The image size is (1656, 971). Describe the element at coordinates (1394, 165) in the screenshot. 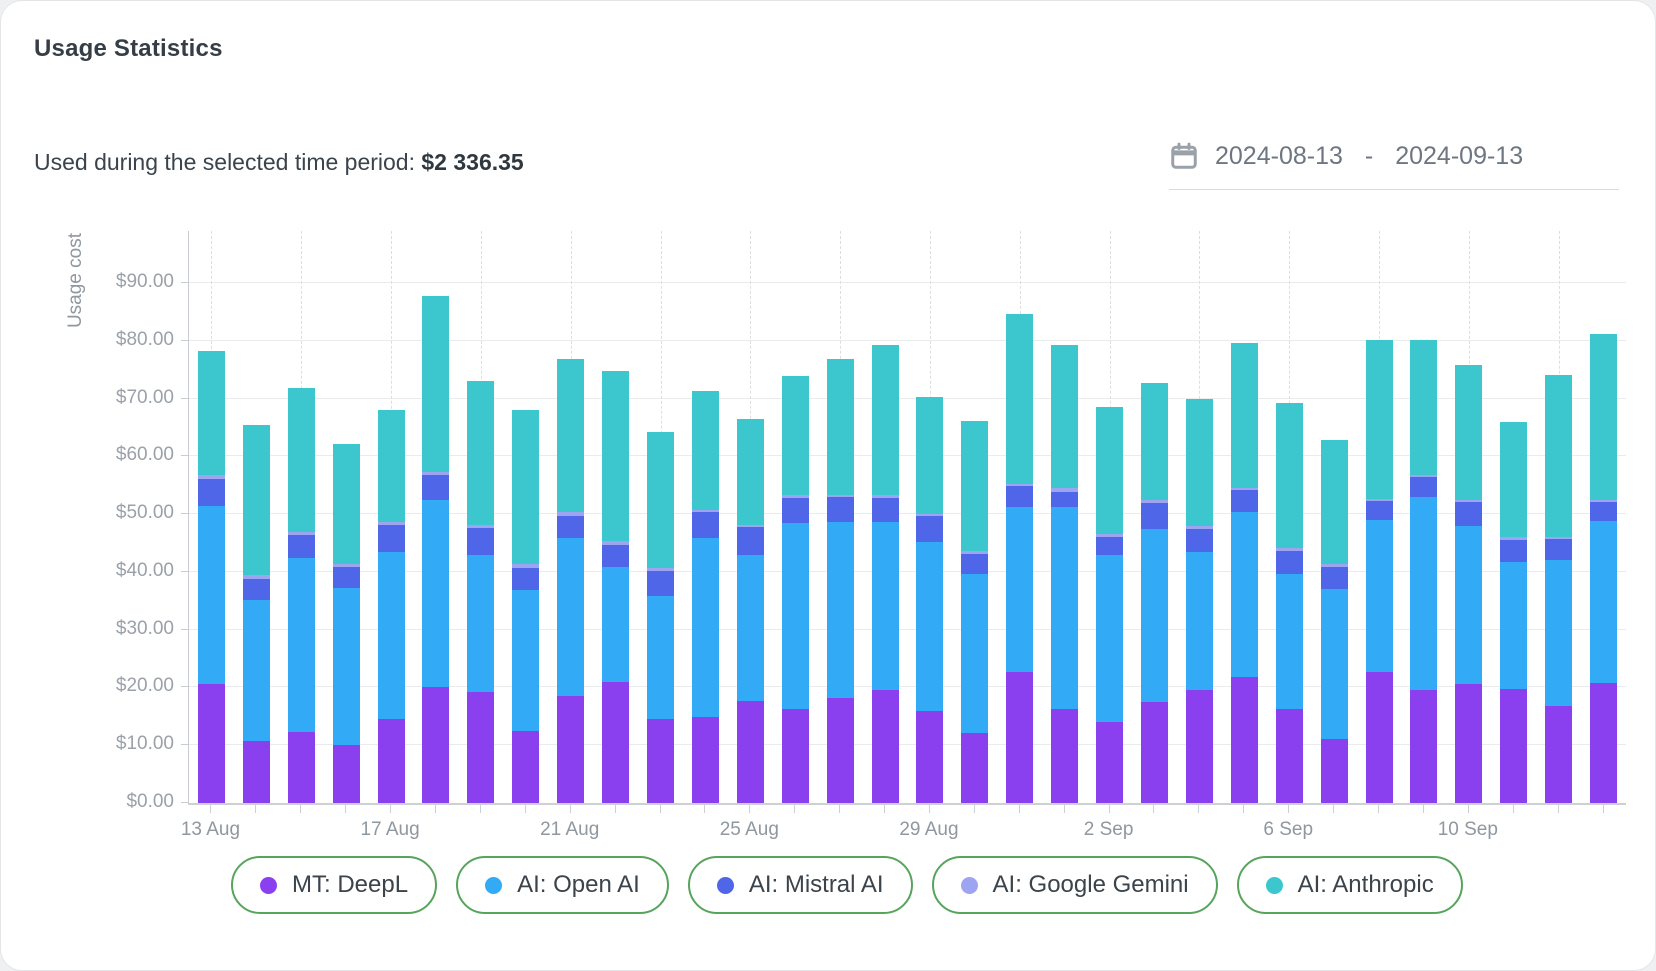

I see `date-range-picker: 2024-08-13 - 2024-09-13` at that location.